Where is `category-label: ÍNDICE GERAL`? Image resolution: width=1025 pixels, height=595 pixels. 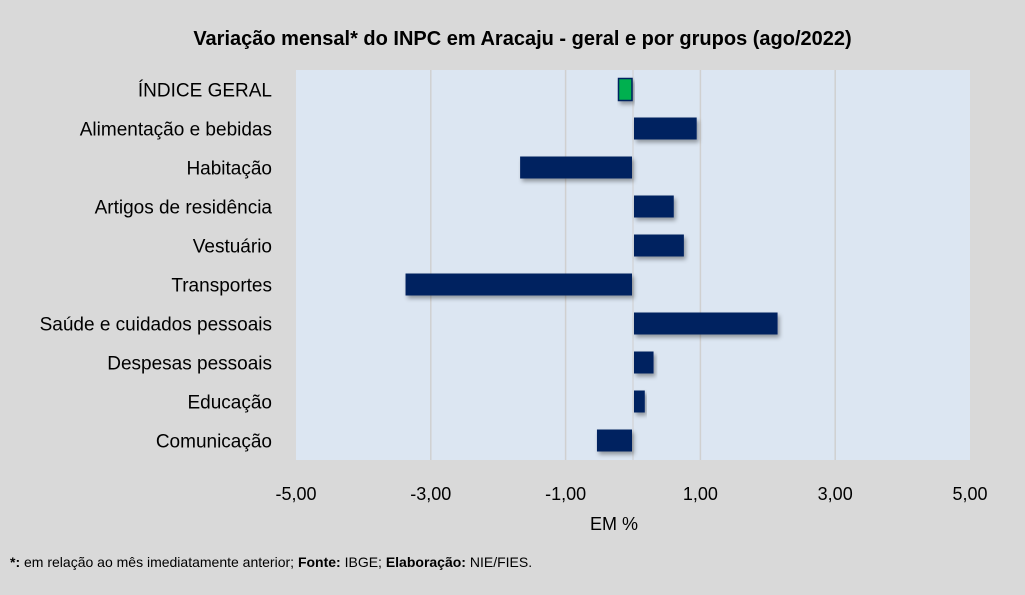
category-label: ÍNDICE GERAL is located at coordinates (205, 91).